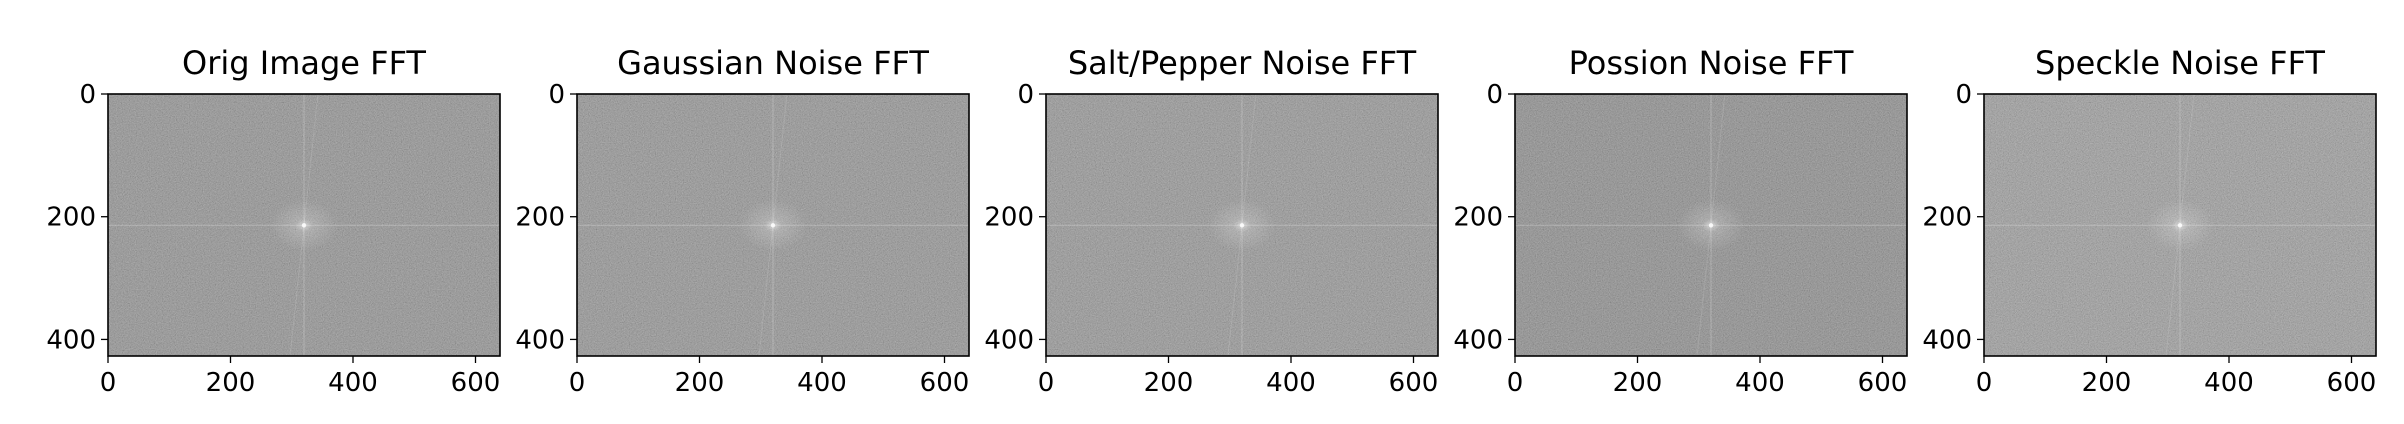 This screenshot has height=424, width=2404. What do you see at coordinates (2180, 63) in the screenshot?
I see `subplot-title: Speckle Noise FFT` at bounding box center [2180, 63].